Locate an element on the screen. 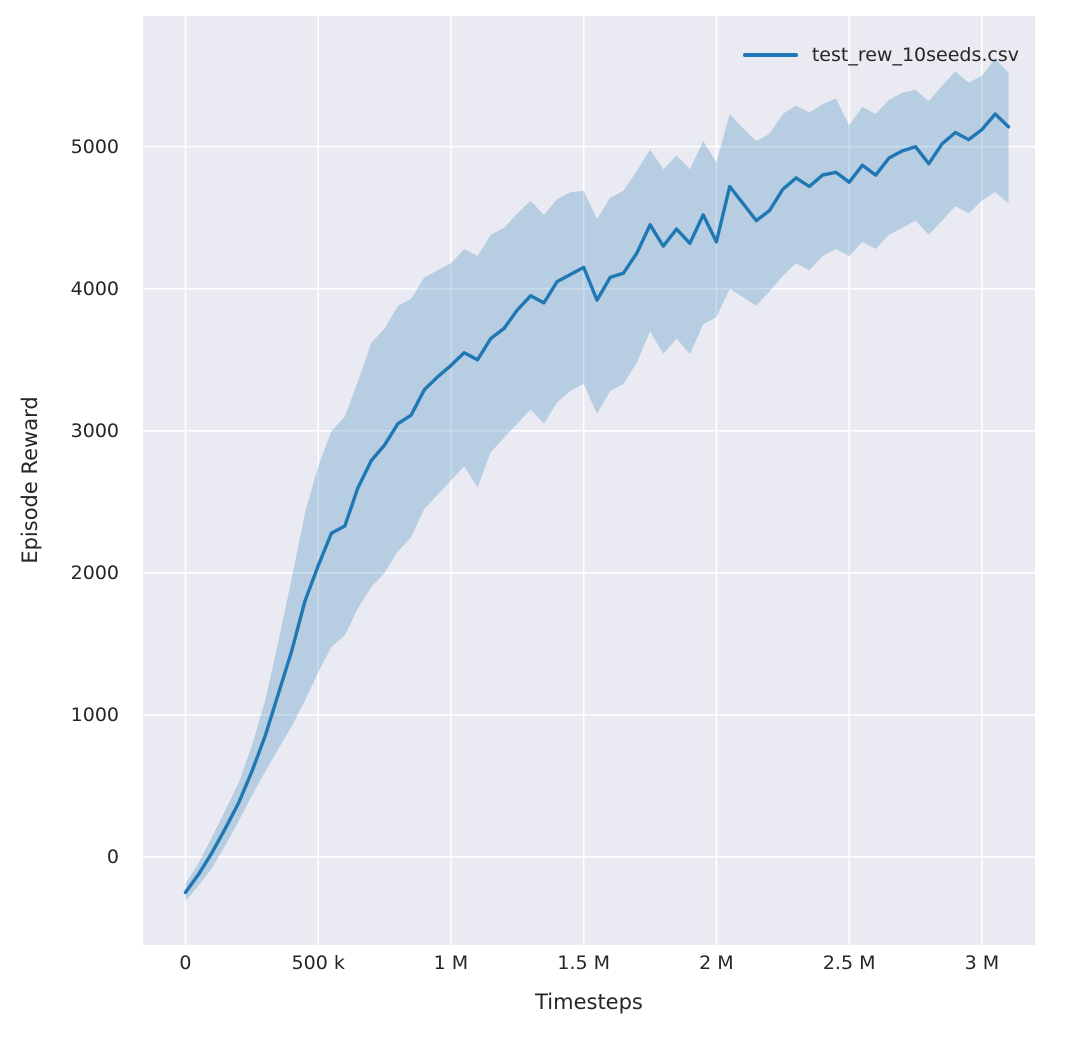  y-tick-label: 1000 is located at coordinates (94, 714).